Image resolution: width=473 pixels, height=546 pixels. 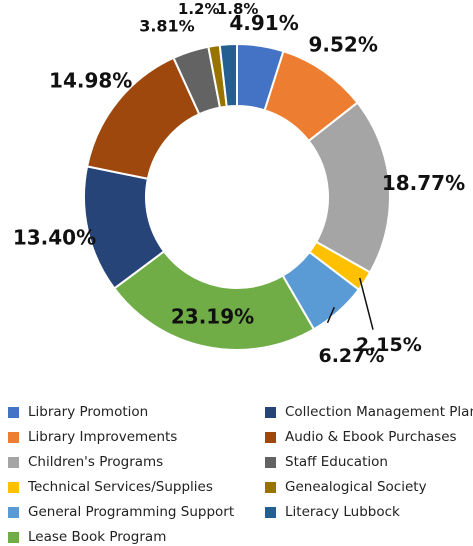 I want to click on legend-item-library-promotion: Library Promotion, so click(x=78, y=412).